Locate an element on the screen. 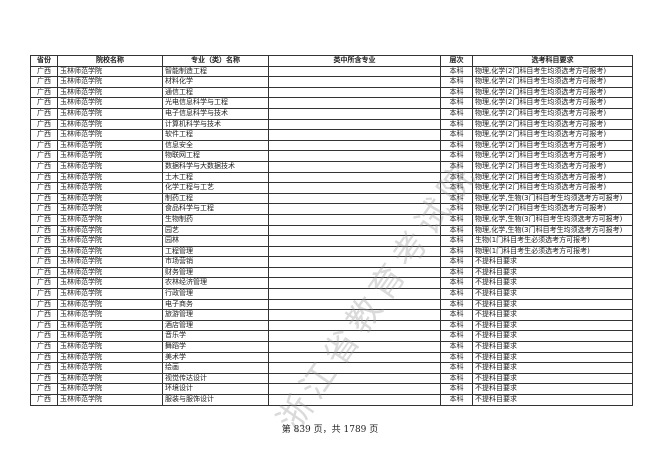 The height and width of the screenshot is (466, 660). column-header: 层次 is located at coordinates (456, 61).